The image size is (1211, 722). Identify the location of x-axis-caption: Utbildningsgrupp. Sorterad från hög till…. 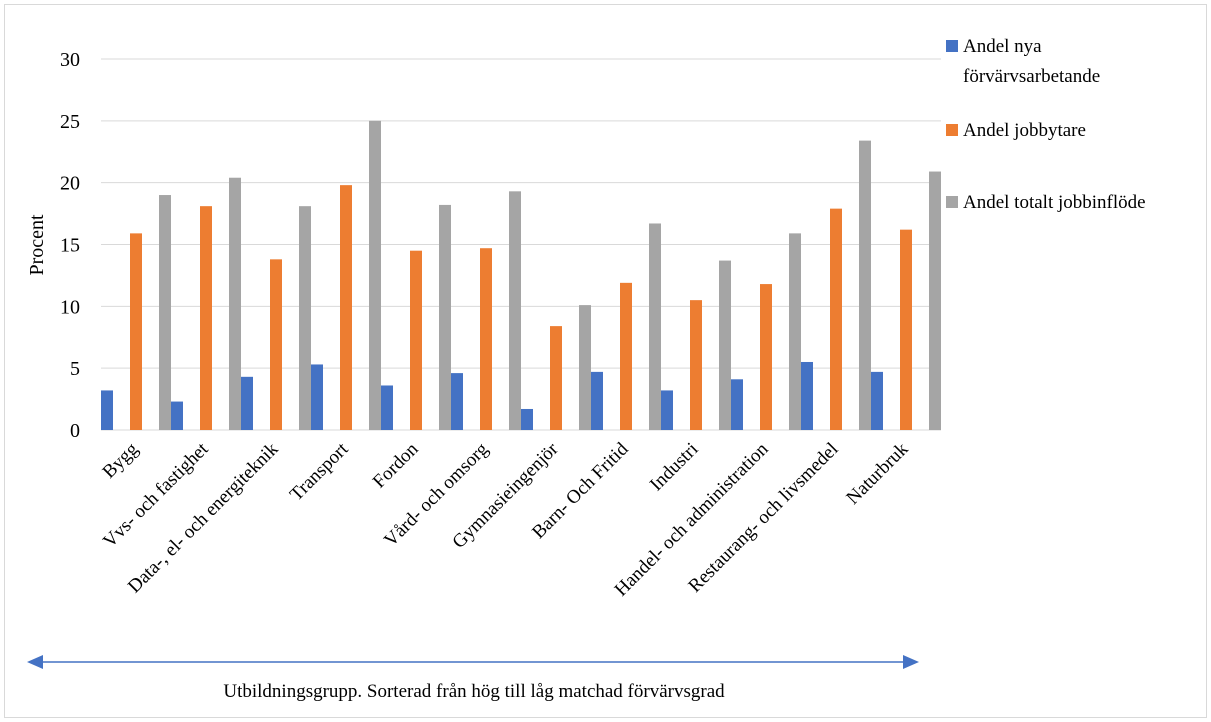
(474, 691).